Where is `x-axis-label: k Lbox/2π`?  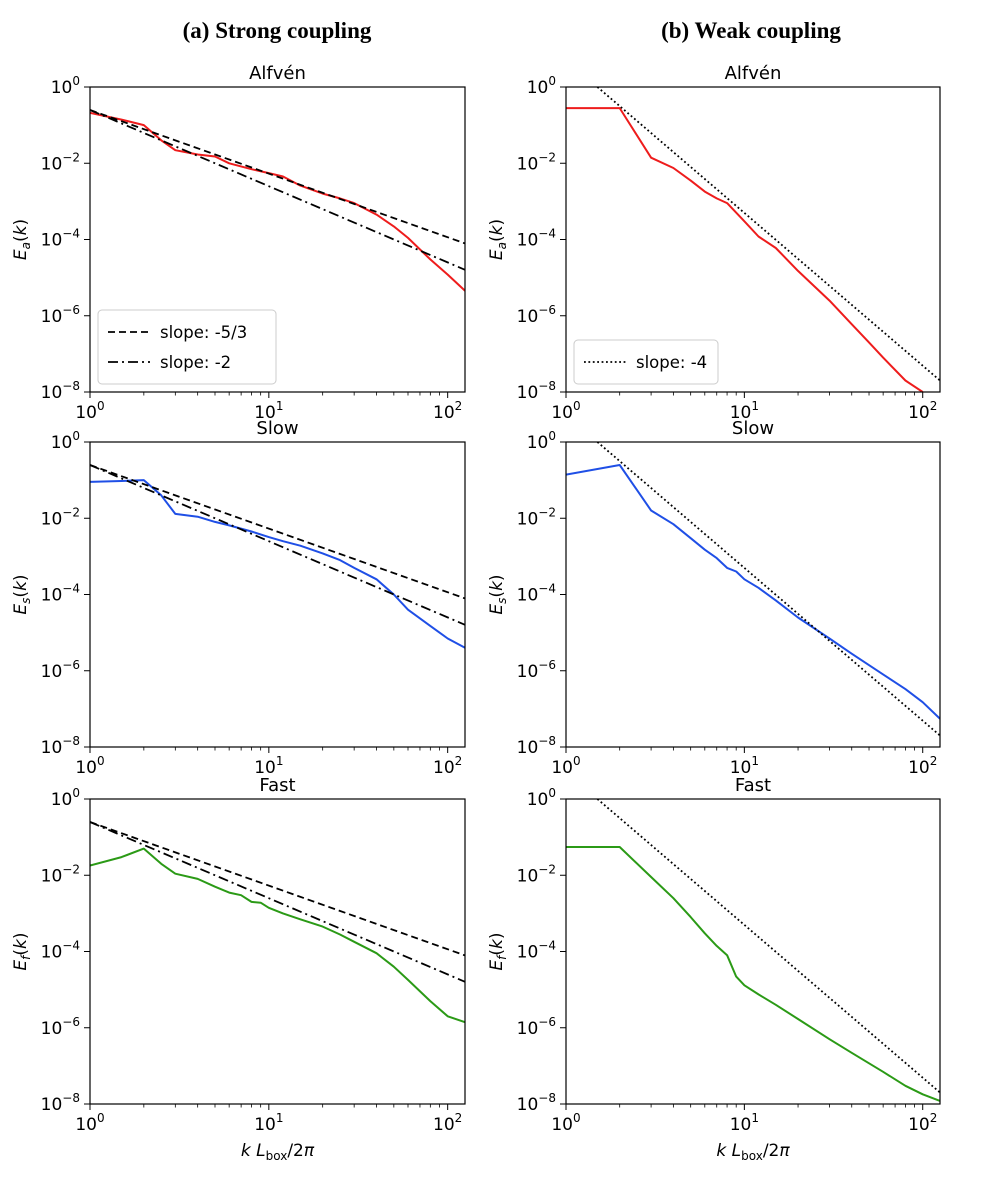 x-axis-label: k Lbox/2π is located at coordinates (278, 1152).